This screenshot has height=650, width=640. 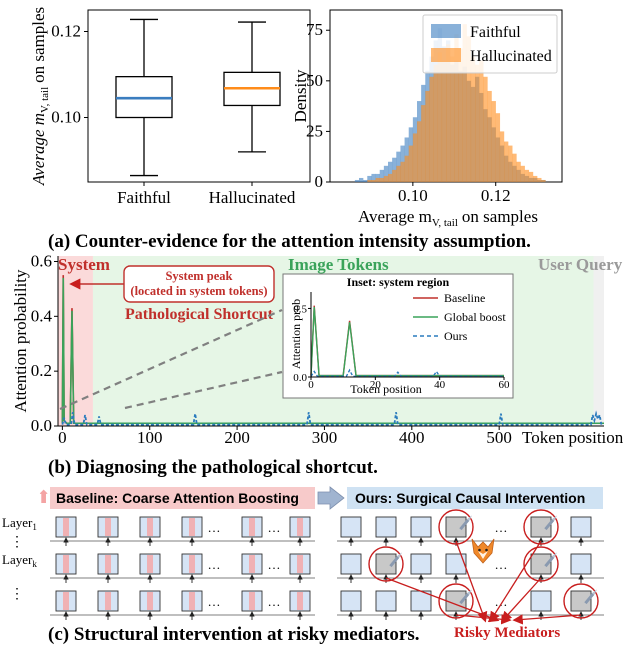 What do you see at coordinates (300, 309) in the screenshot?
I see `inset-ytick-label-1: 0.5` at bounding box center [300, 309].